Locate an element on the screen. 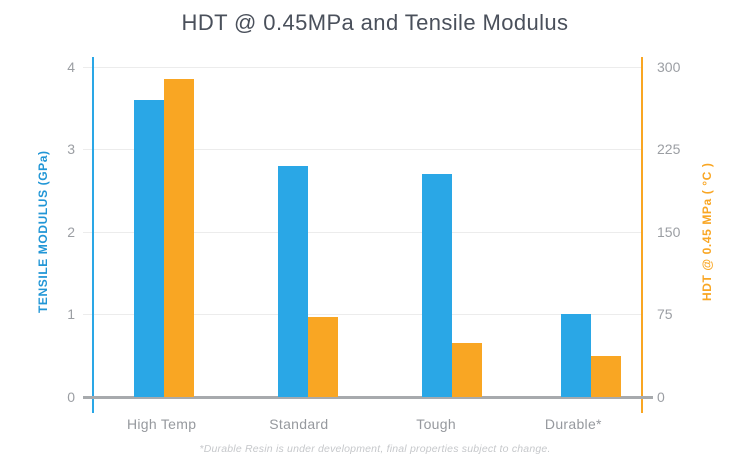  left-tick-1: 1 is located at coordinates (71, 314).